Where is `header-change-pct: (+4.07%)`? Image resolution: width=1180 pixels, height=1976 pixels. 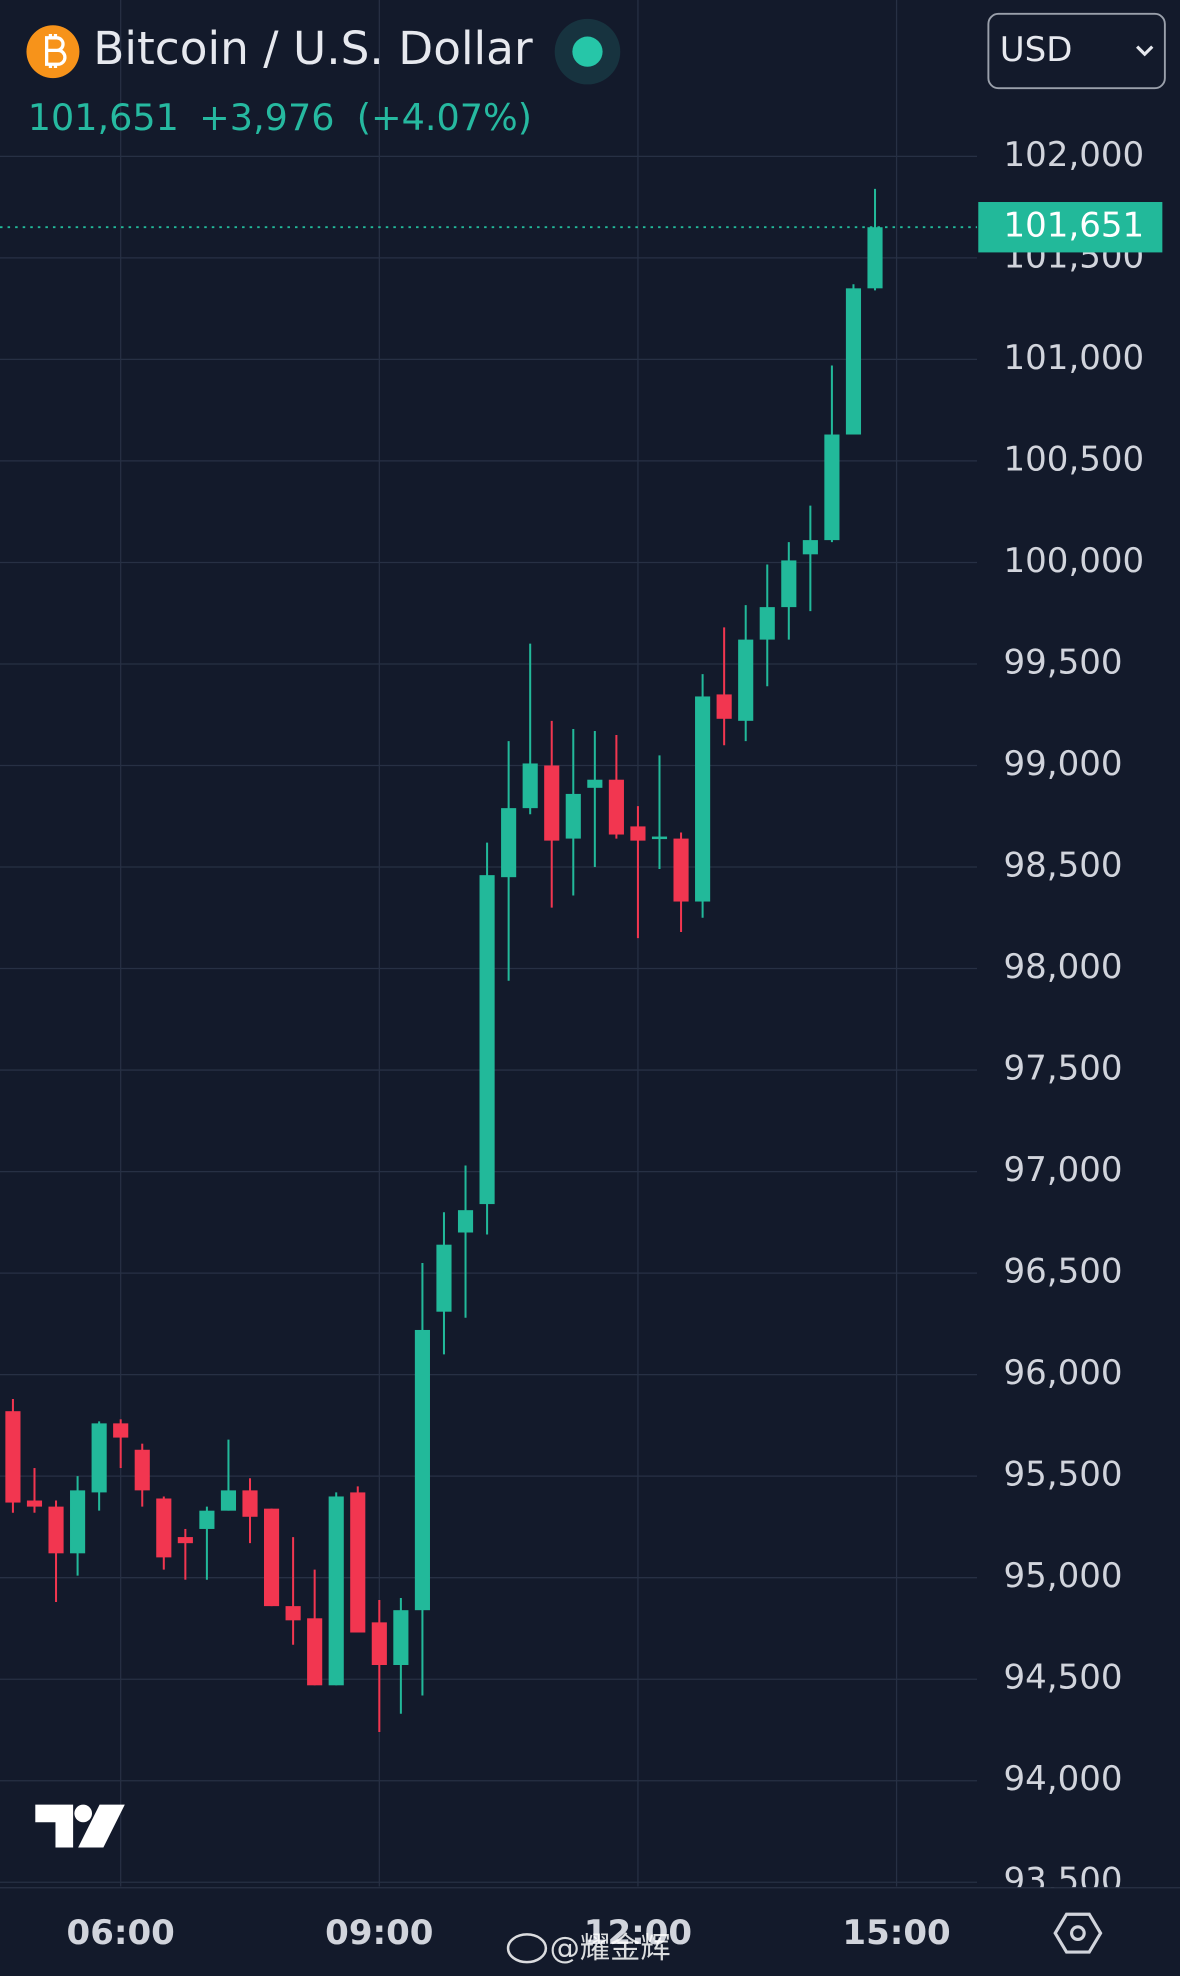
header-change-pct: (+4.07%) is located at coordinates (444, 117).